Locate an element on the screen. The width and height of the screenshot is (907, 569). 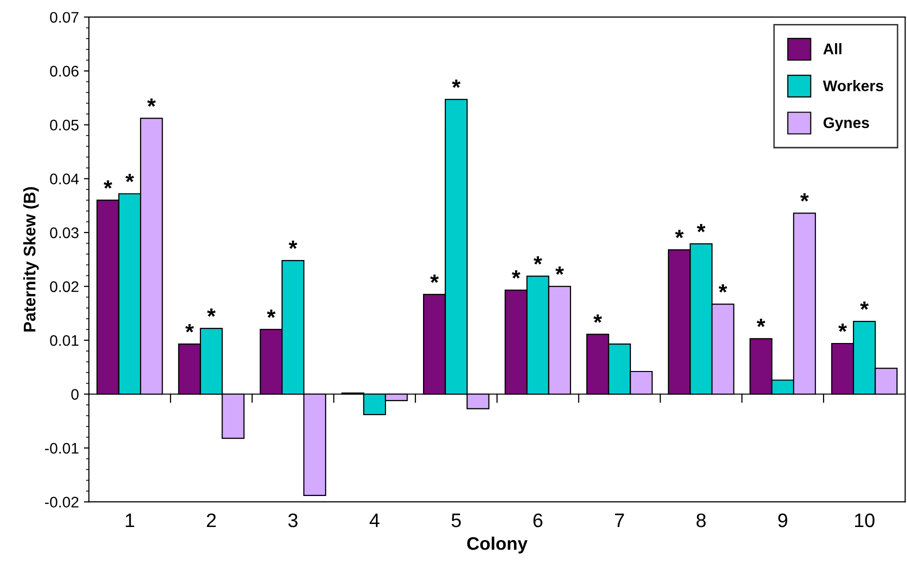
y-tick-label: 0.05 is located at coordinates (64, 125).